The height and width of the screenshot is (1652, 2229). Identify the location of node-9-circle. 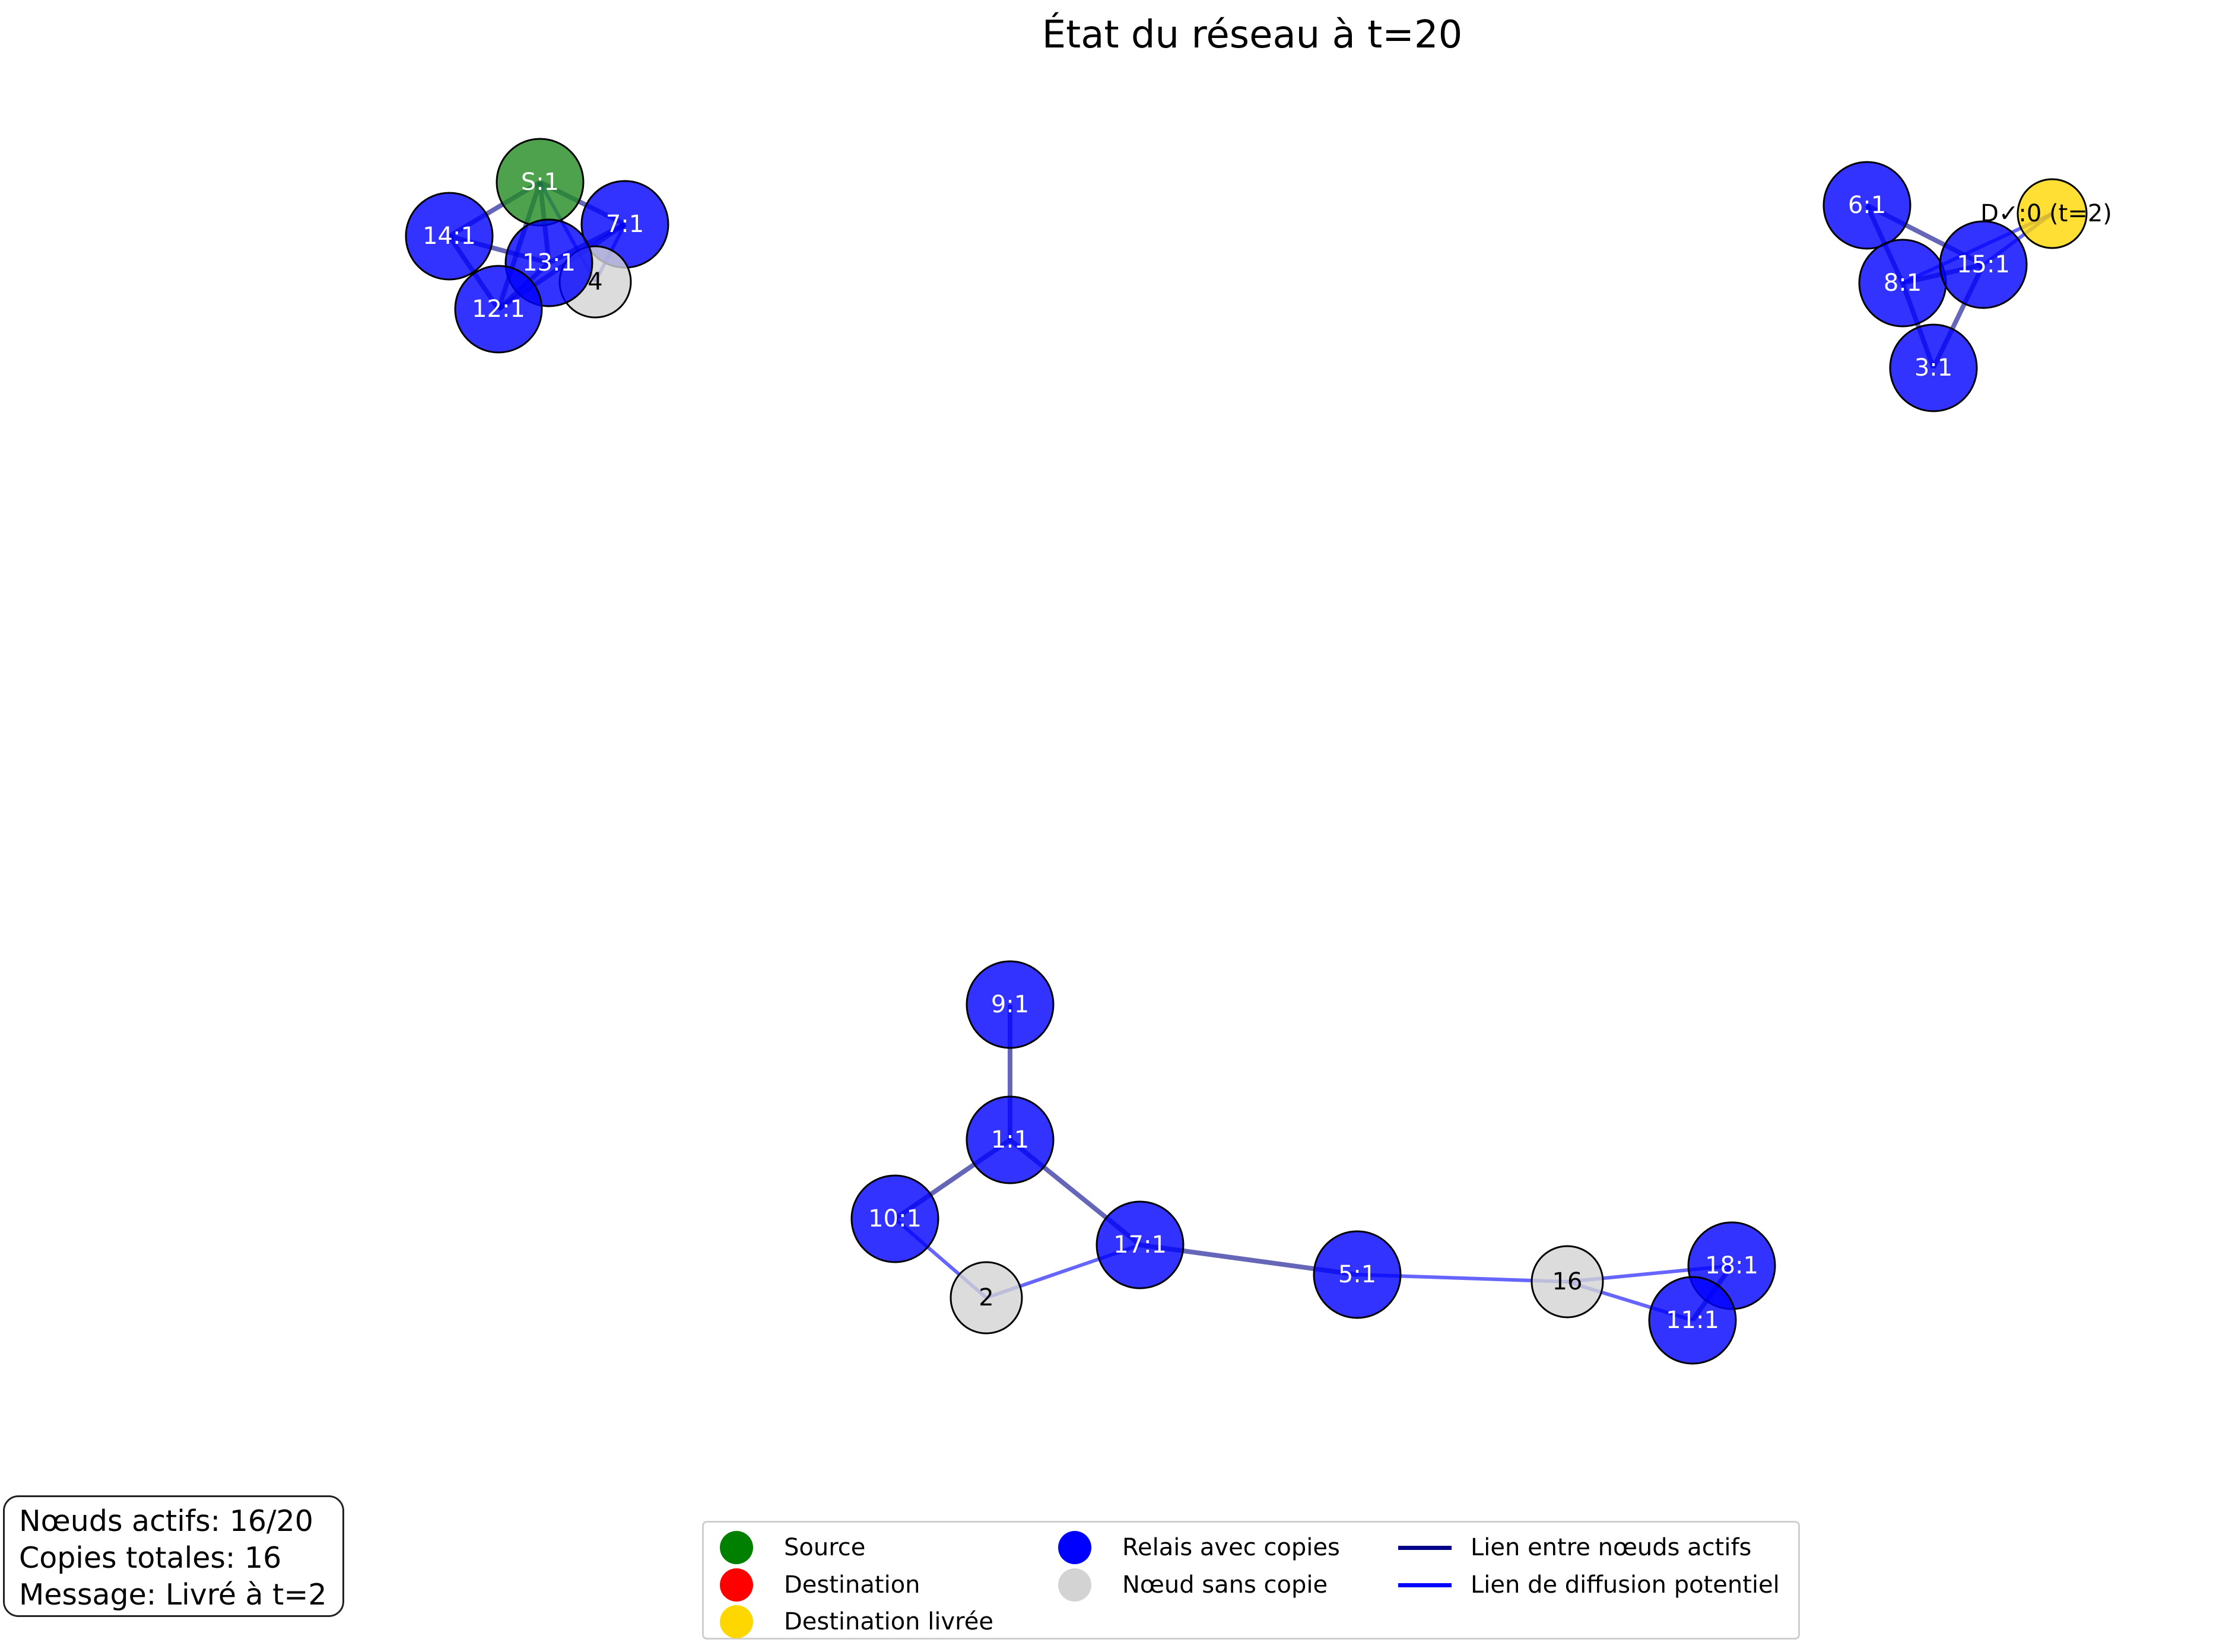
(1010, 1004).